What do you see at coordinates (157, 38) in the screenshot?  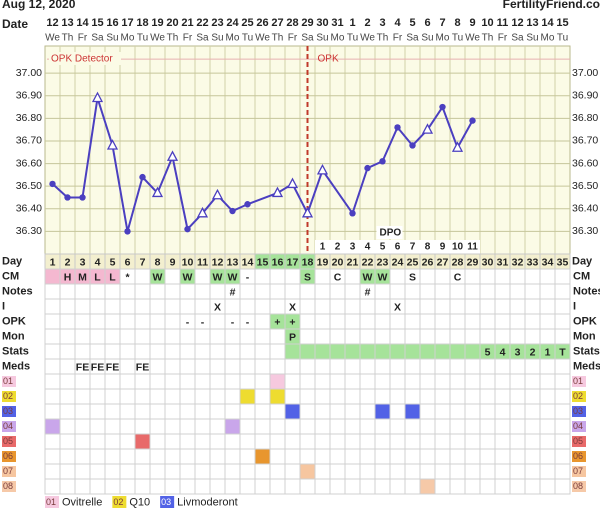 I see `weekday: We` at bounding box center [157, 38].